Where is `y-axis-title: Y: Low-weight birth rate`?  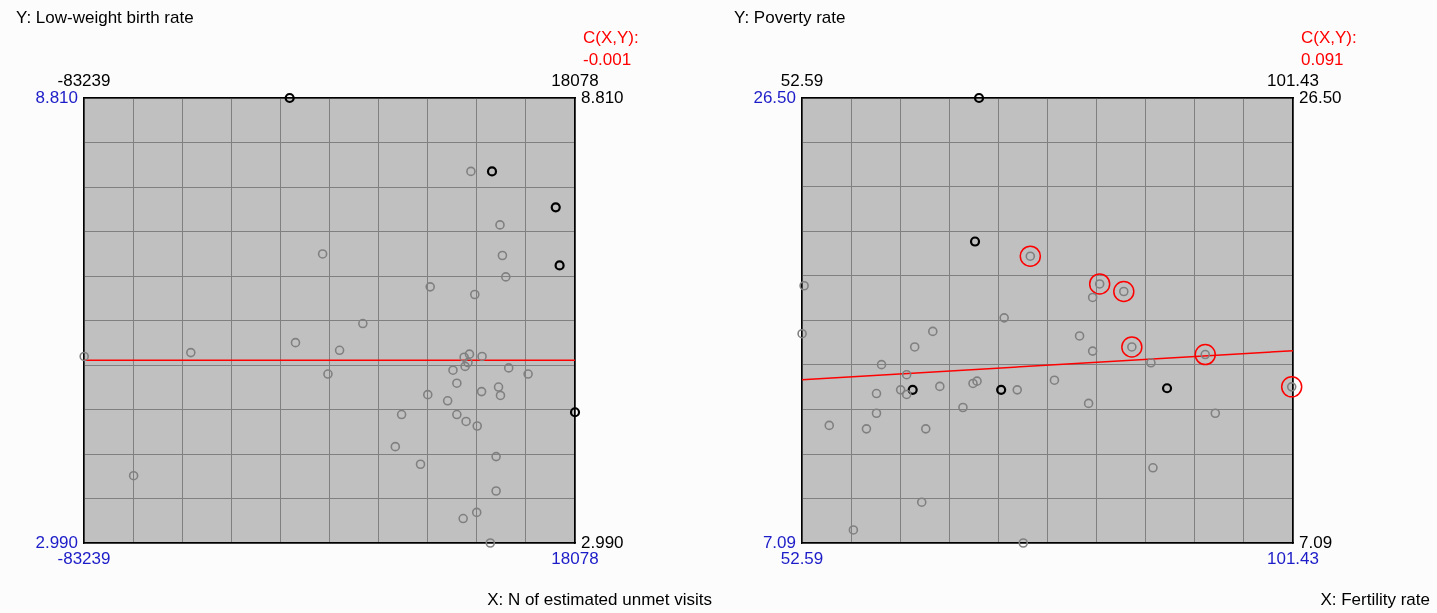
y-axis-title: Y: Low-weight birth rate is located at coordinates (105, 17).